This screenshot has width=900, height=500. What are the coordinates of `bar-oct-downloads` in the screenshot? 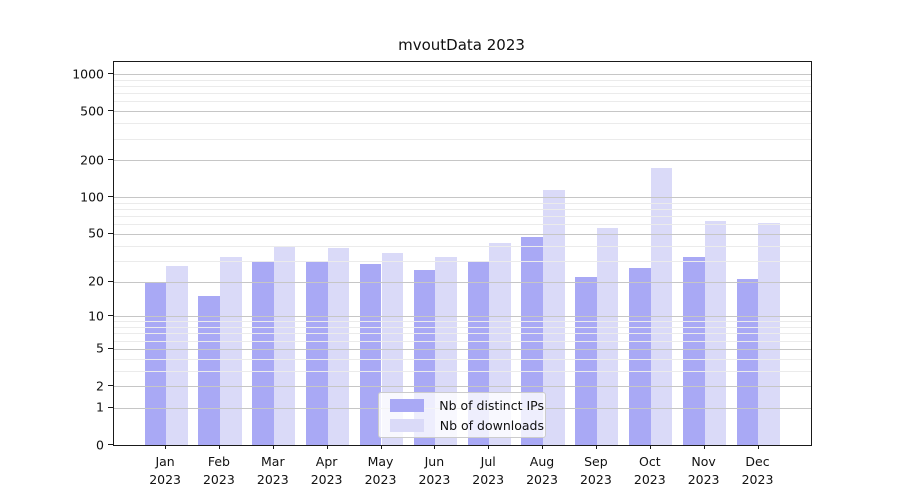 It's located at (661, 306).